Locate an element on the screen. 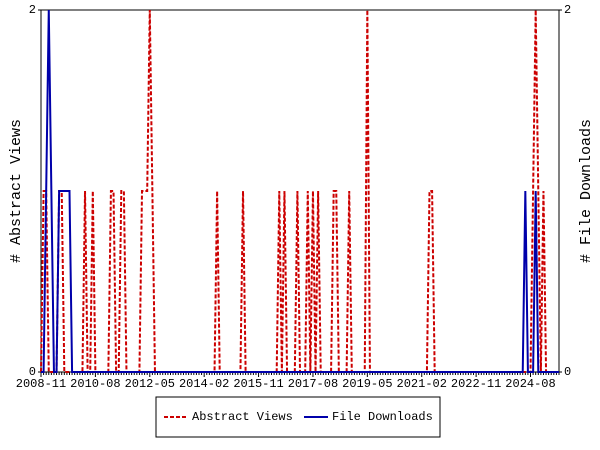 The width and height of the screenshot is (600, 450). y2-axis-label: # File Downloads is located at coordinates (586, 191).